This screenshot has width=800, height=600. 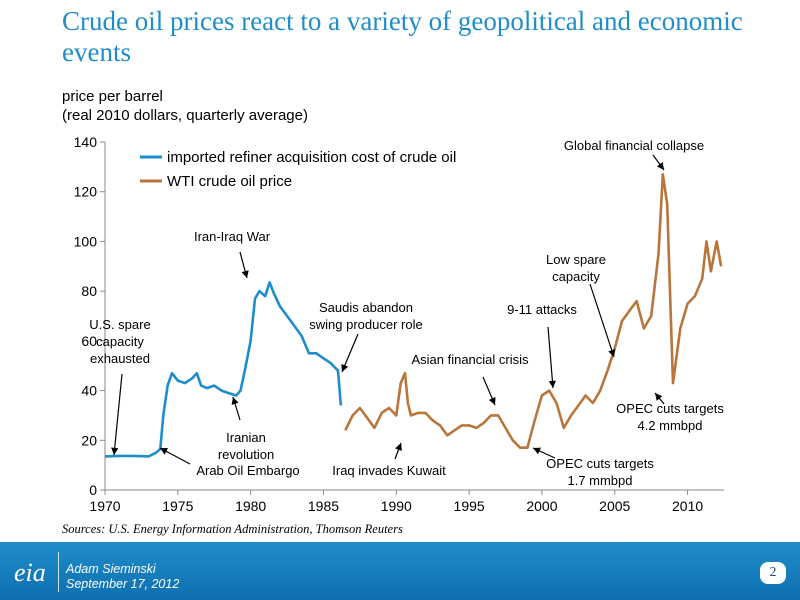 What do you see at coordinates (576, 259) in the screenshot?
I see `annotation-text: Low spare` at bounding box center [576, 259].